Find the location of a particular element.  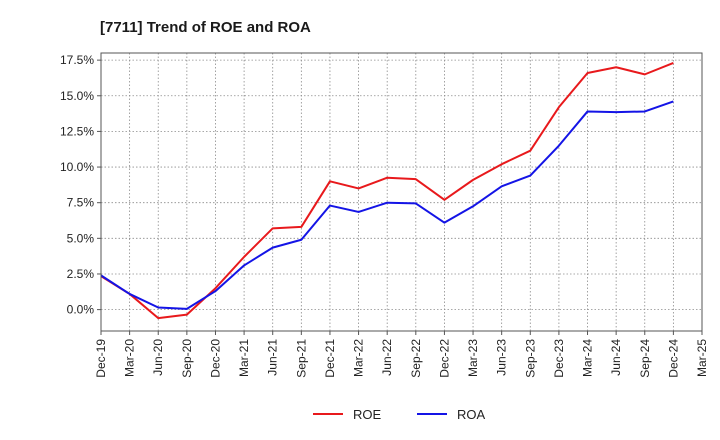

x-tick-label: Sep-23 is located at coordinates (530, 358).